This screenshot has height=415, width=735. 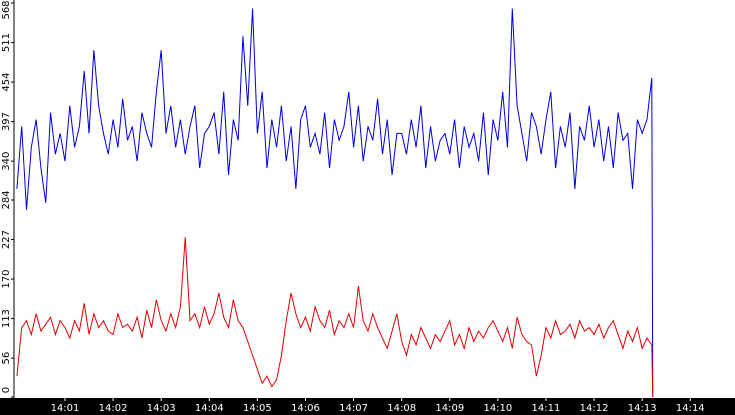 I want to click on x-tick-label: 14:14, so click(x=690, y=408).